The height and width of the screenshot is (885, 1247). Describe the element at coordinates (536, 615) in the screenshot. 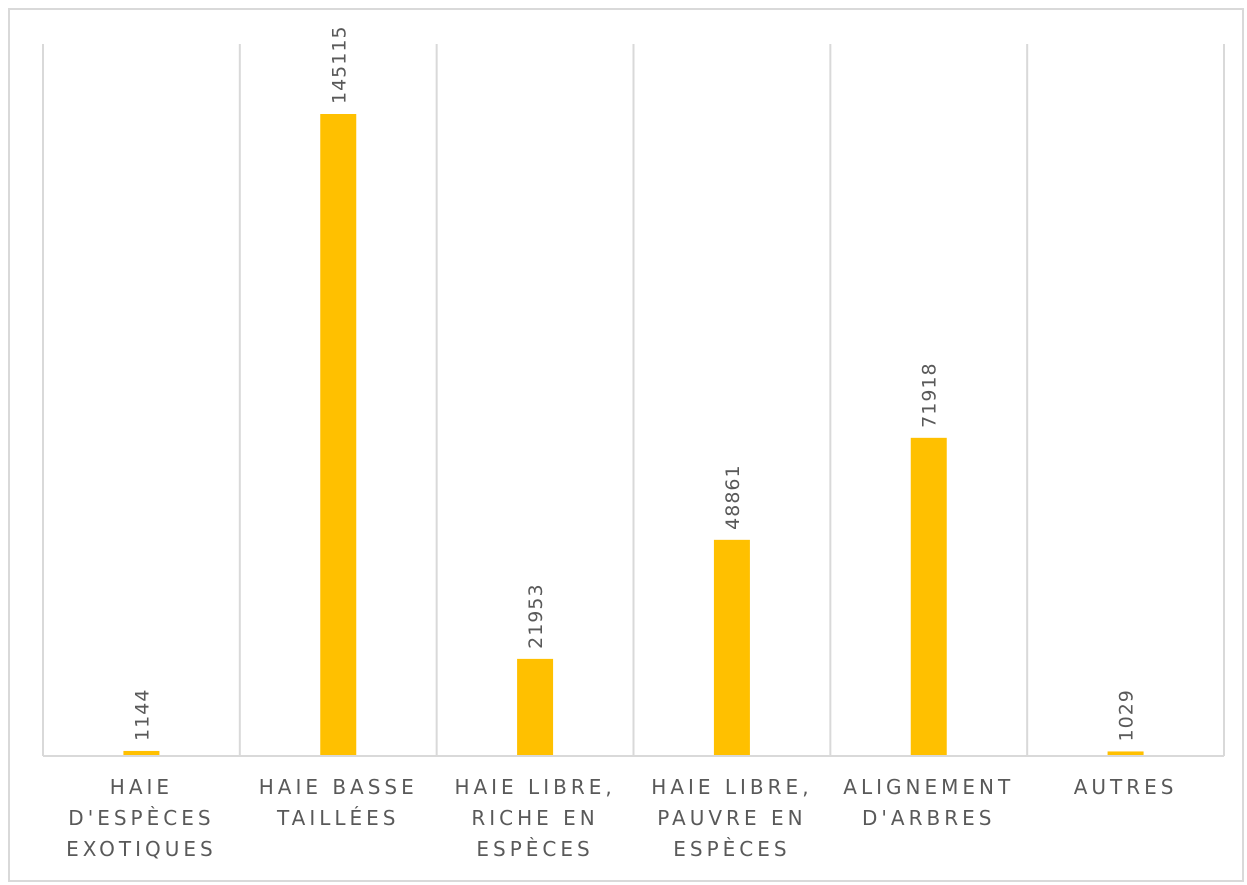

I see `data-label-2: 21953` at that location.